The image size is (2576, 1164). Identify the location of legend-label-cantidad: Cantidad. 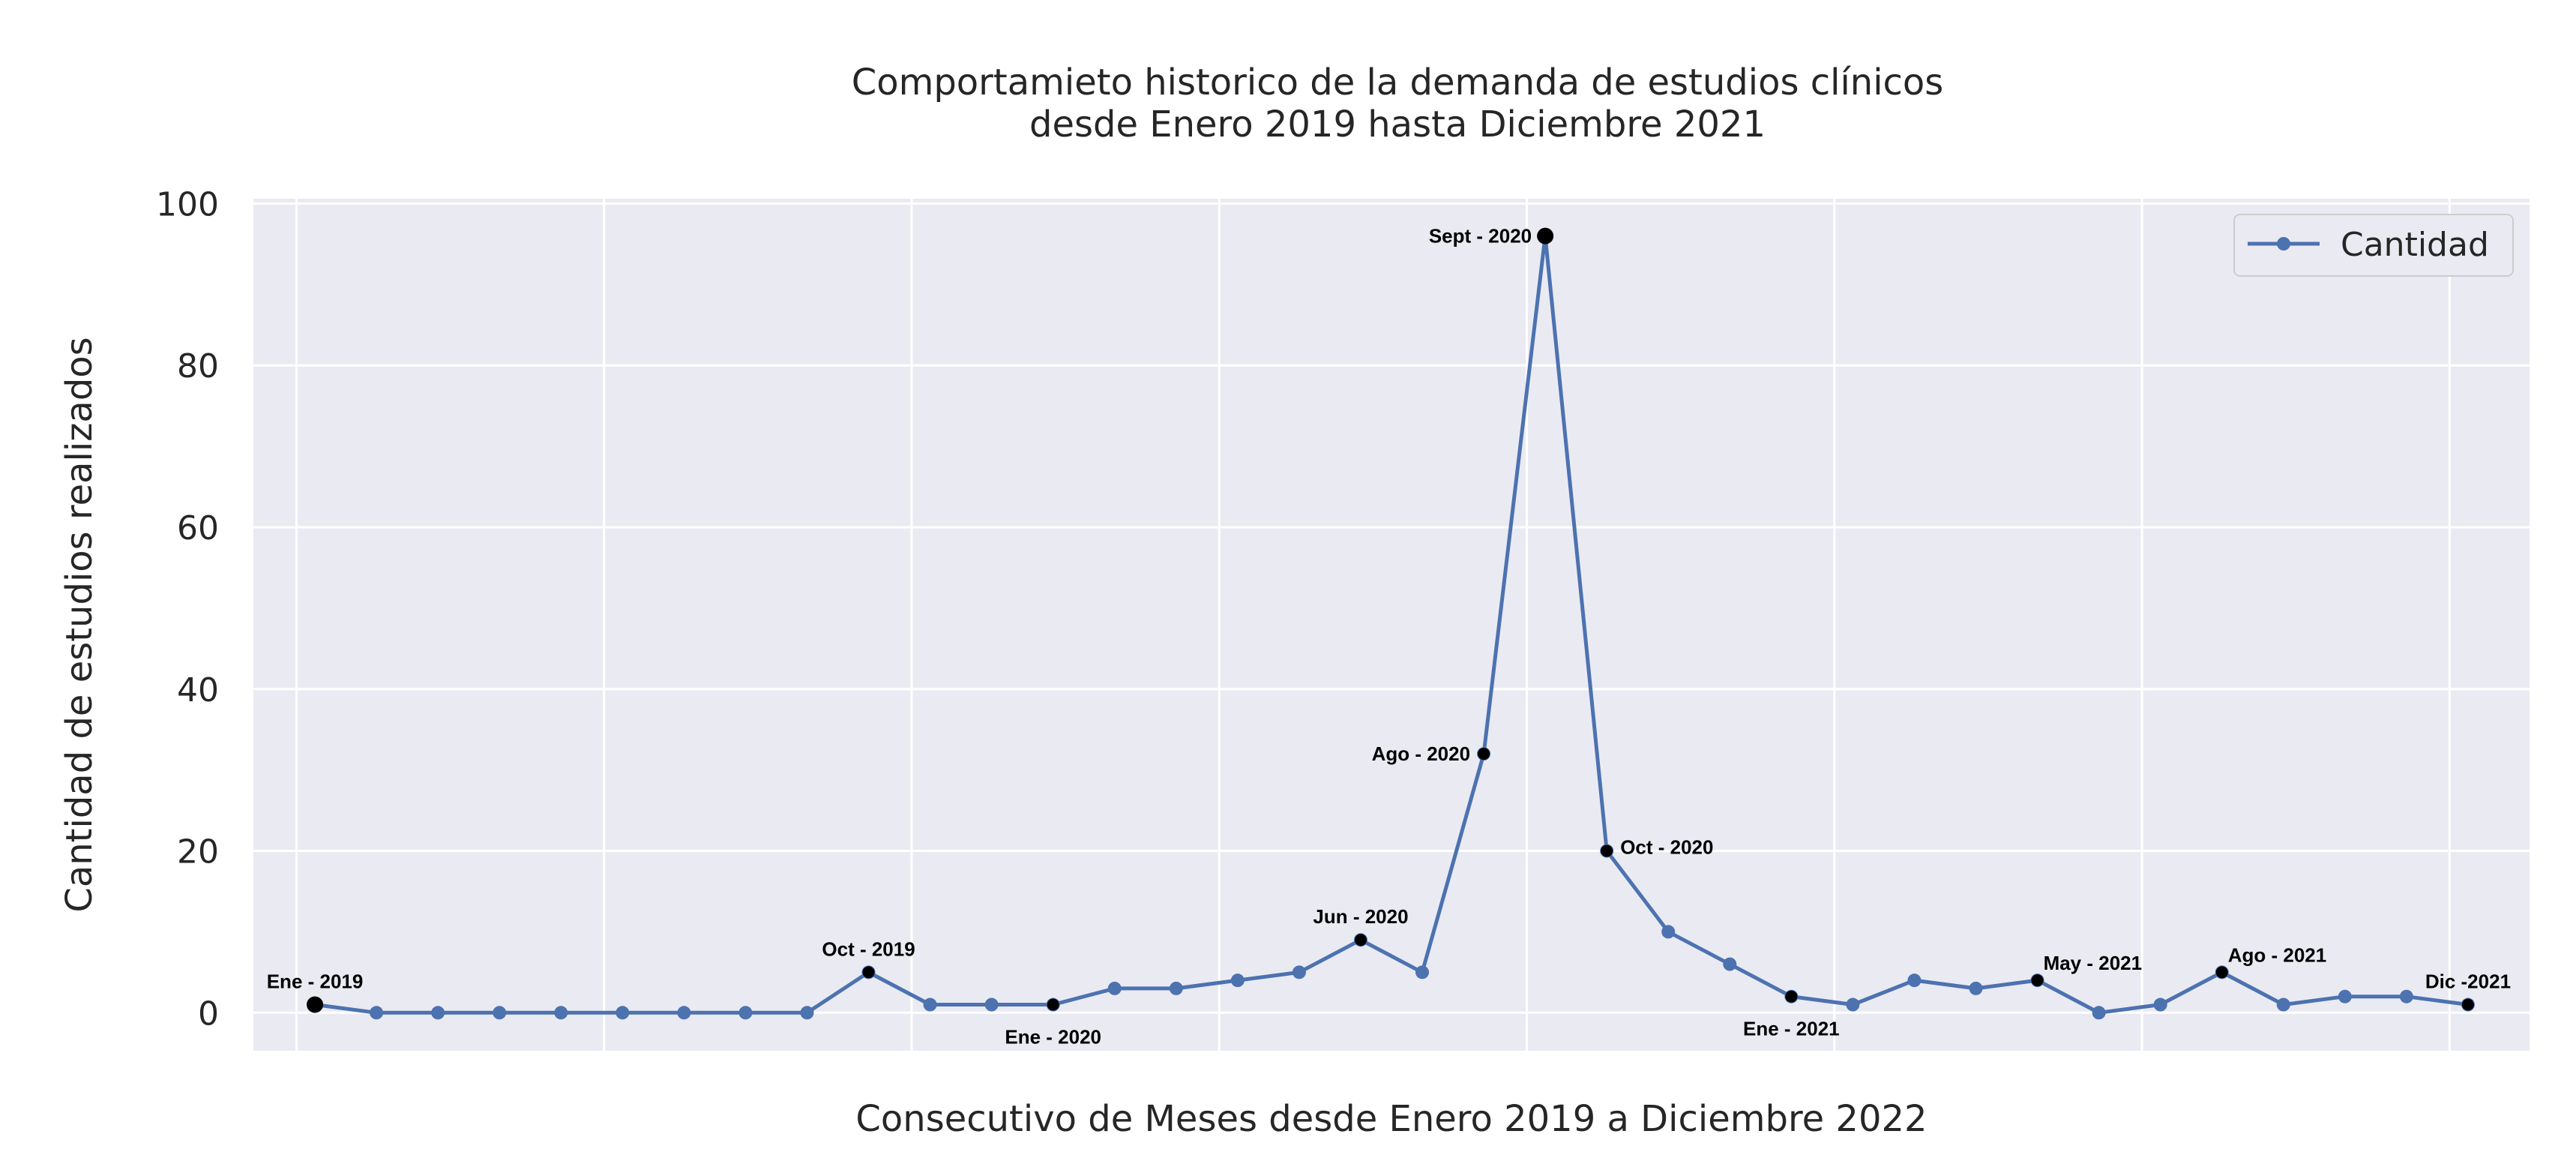
(2415, 245).